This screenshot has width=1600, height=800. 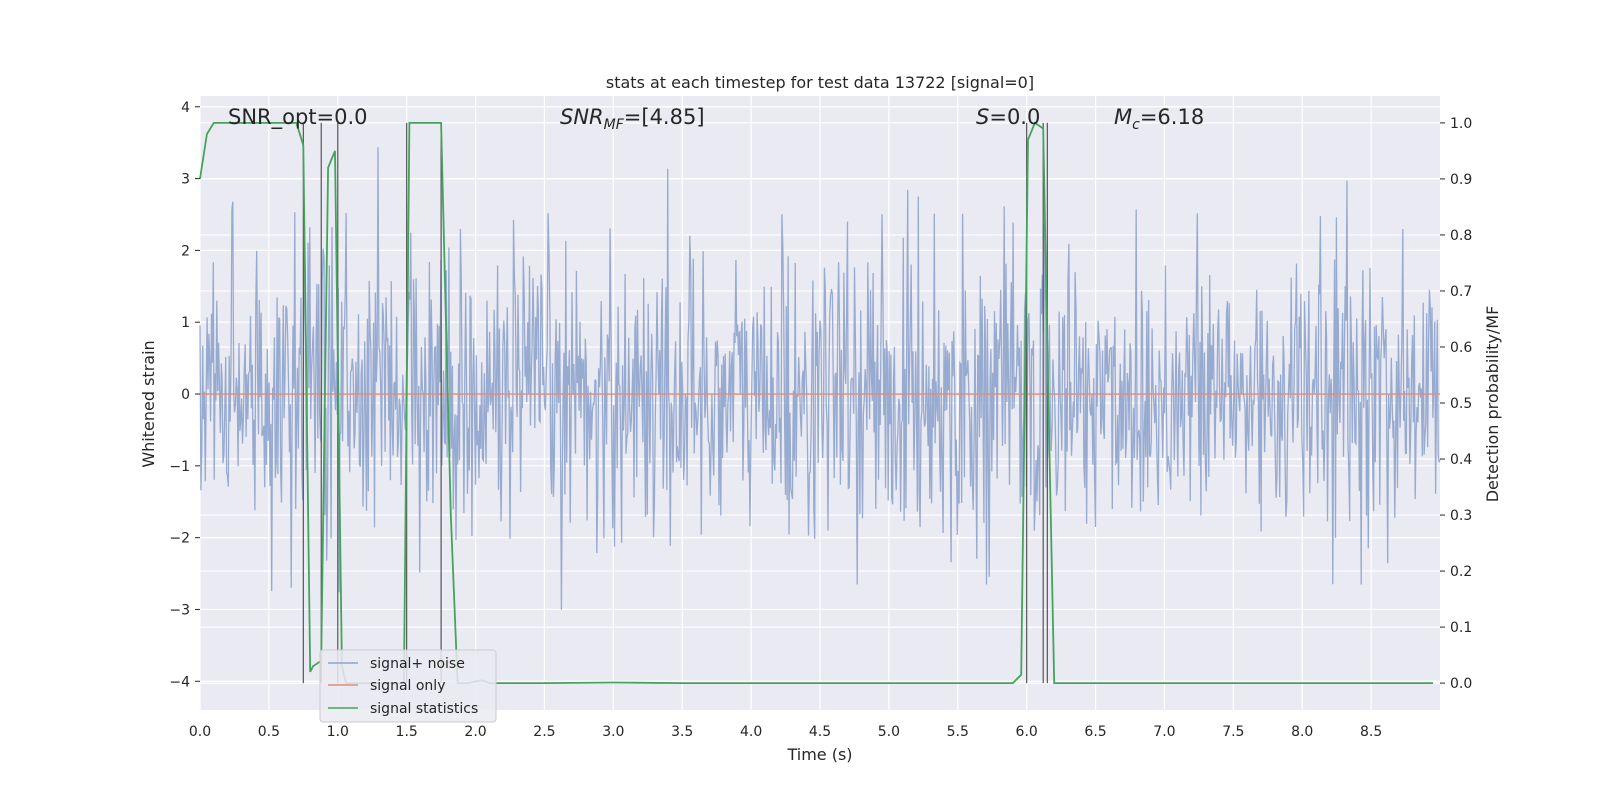 I want to click on y-right-axis-label: Detection probability/MF, so click(x=1492, y=404).